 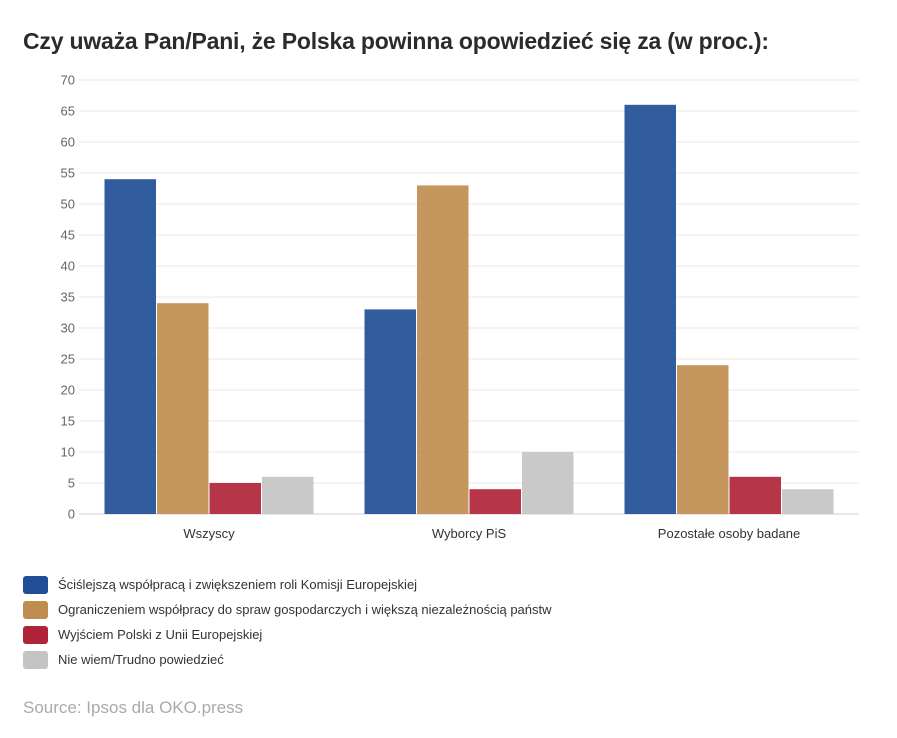 I want to click on y-tick-label: 70, so click(x=68, y=80).